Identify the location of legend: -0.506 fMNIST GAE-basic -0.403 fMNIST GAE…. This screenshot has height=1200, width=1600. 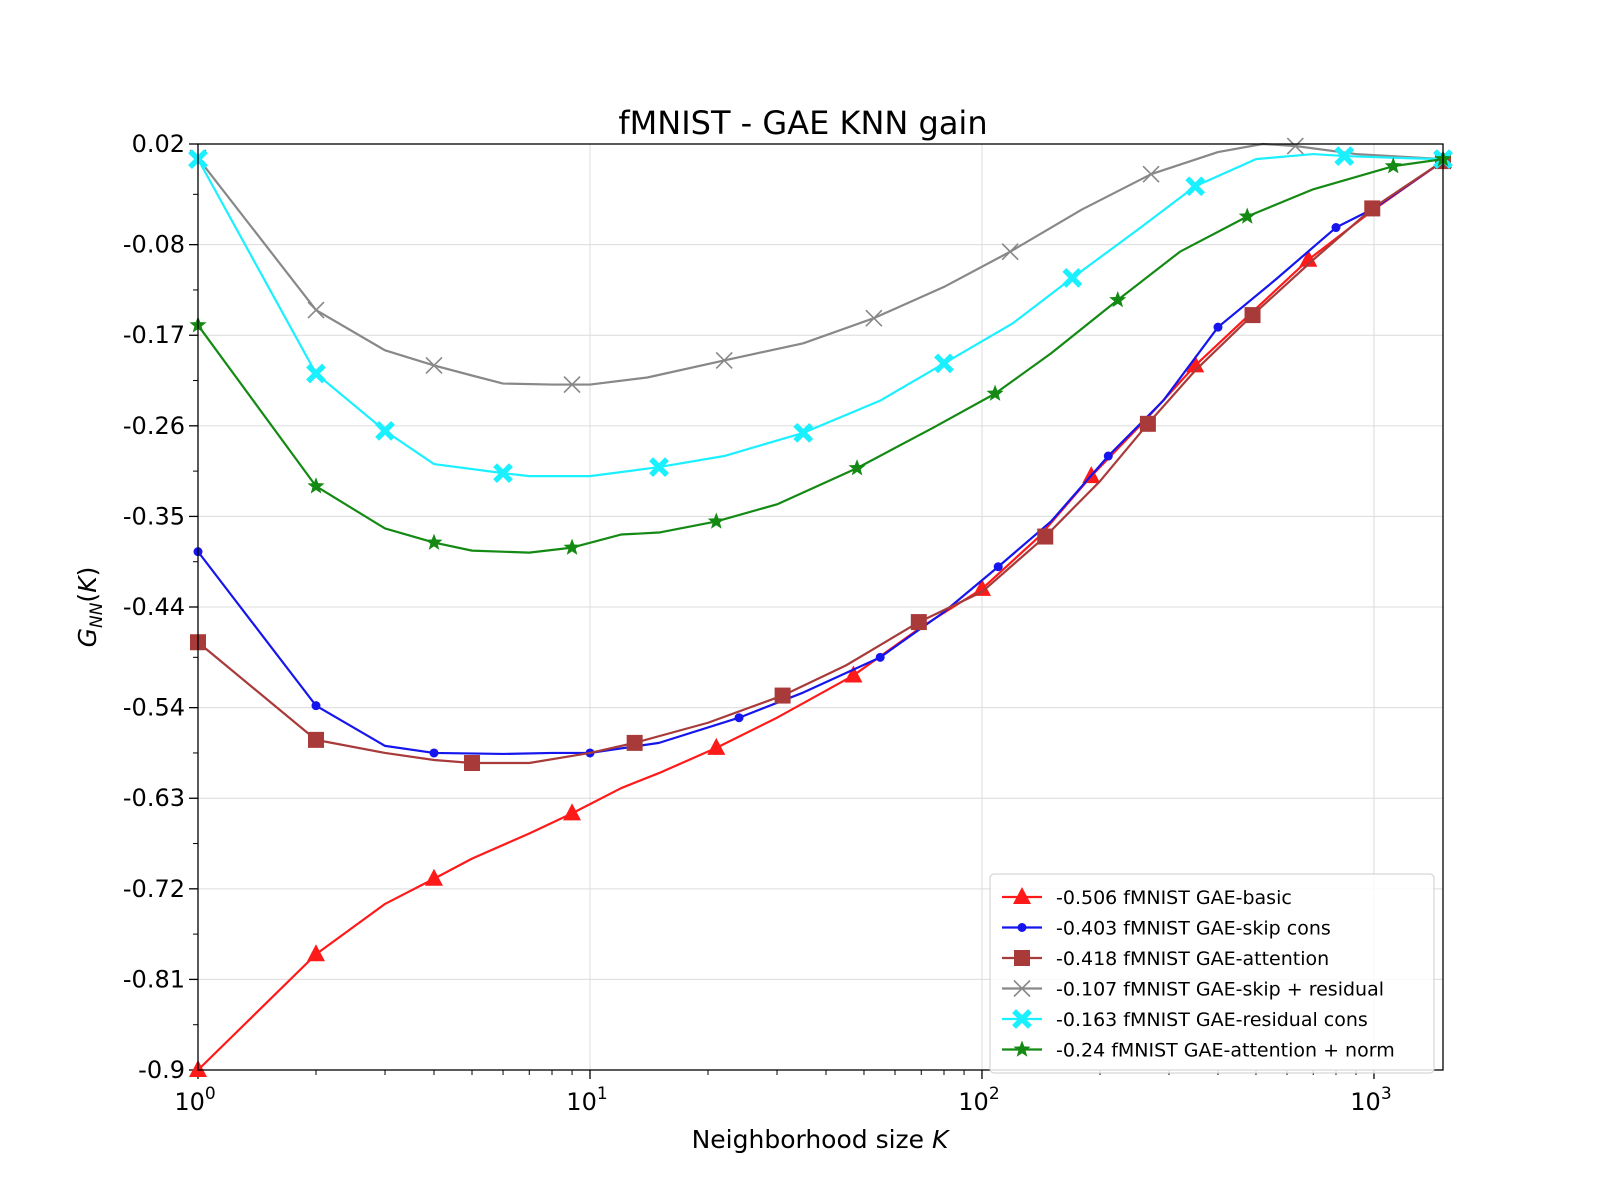
(1212, 973).